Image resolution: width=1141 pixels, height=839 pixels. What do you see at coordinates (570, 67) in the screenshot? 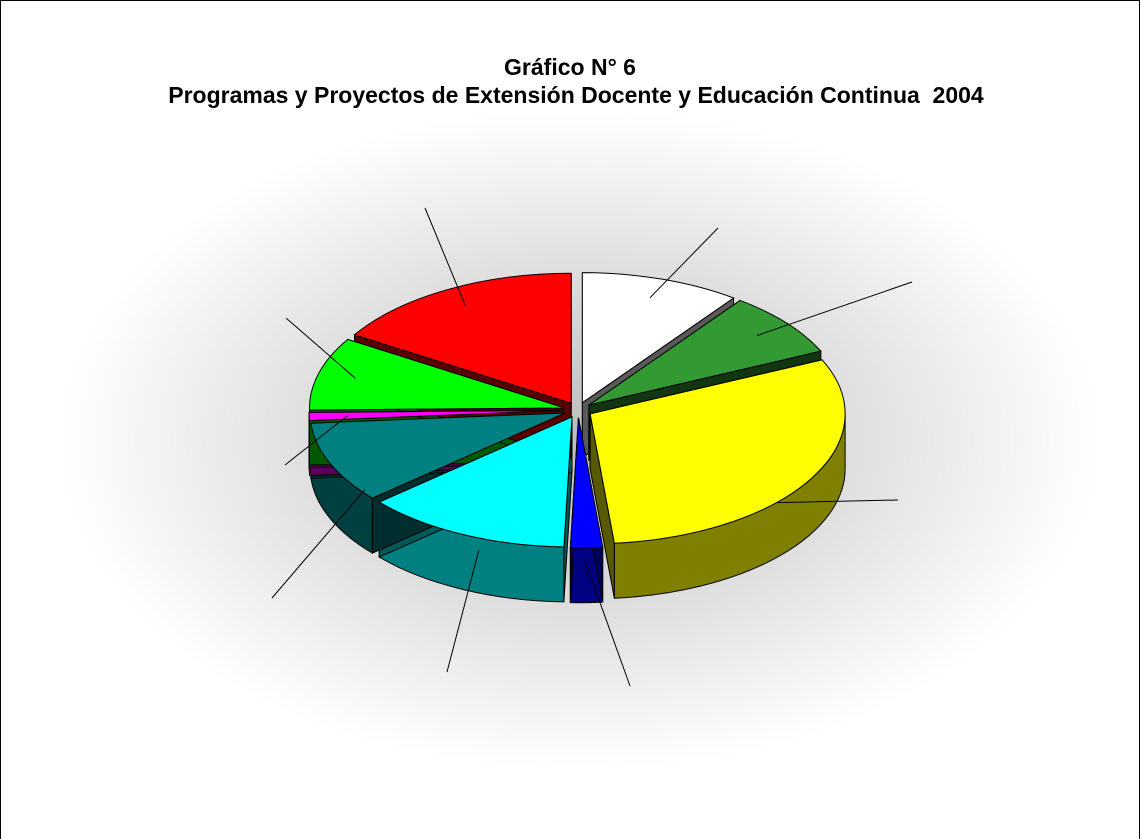
I see `chart-title: Gráfico N° 6` at bounding box center [570, 67].